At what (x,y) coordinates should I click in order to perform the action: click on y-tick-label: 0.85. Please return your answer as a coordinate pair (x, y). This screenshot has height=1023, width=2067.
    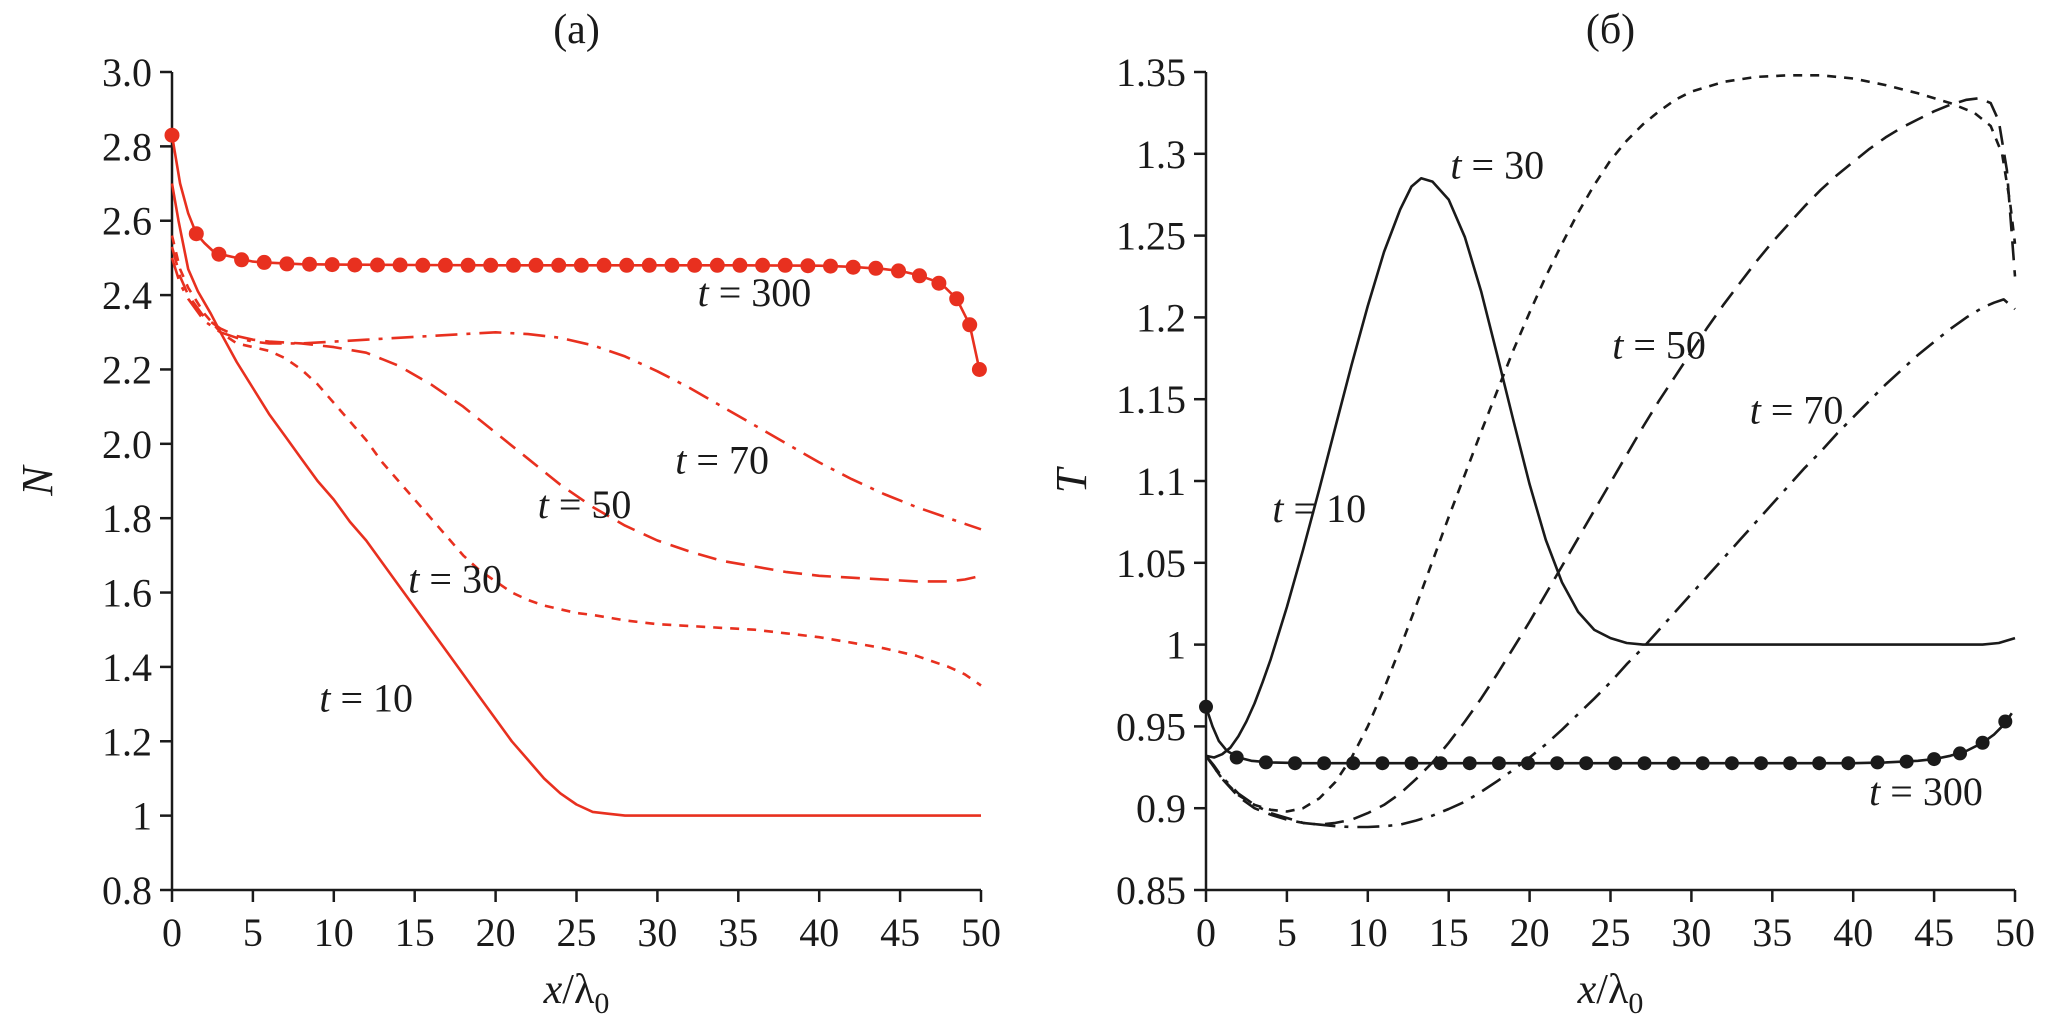
    Looking at the image, I should click on (1151, 890).